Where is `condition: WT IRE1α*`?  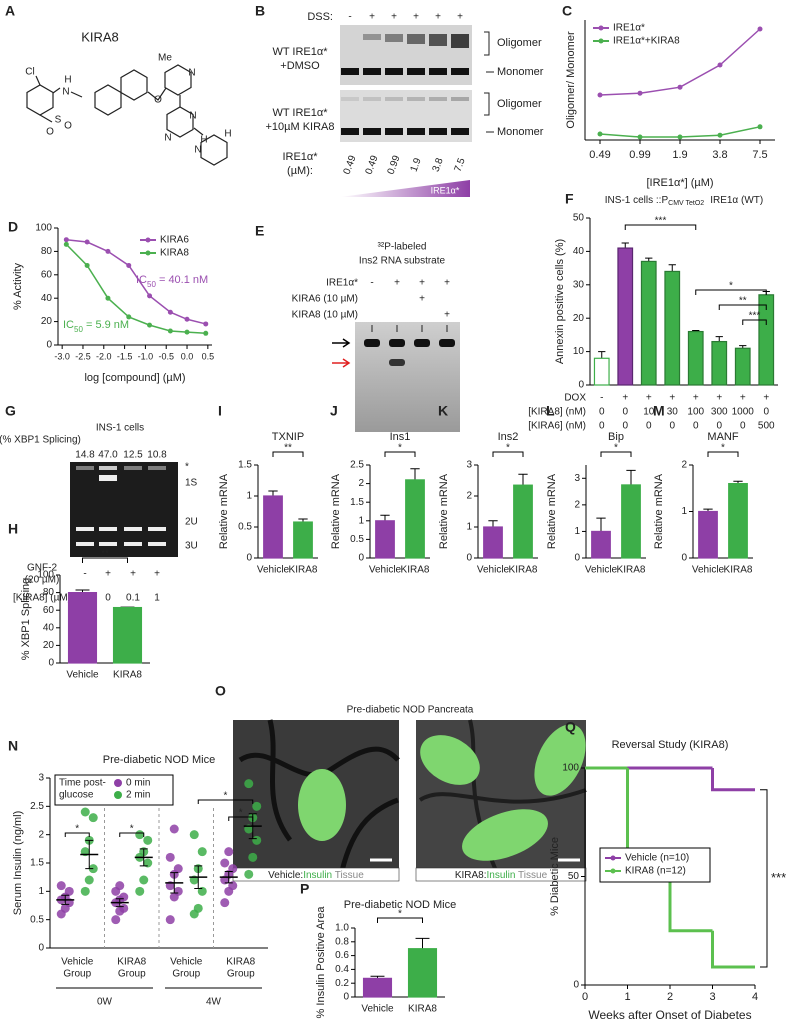
condition: WT IRE1α* is located at coordinates (300, 113).